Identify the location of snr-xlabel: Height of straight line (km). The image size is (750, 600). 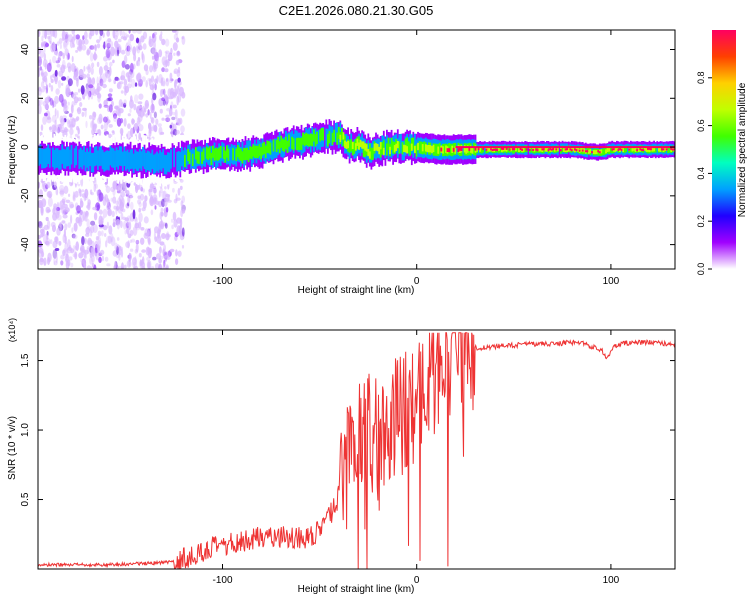
(356, 589).